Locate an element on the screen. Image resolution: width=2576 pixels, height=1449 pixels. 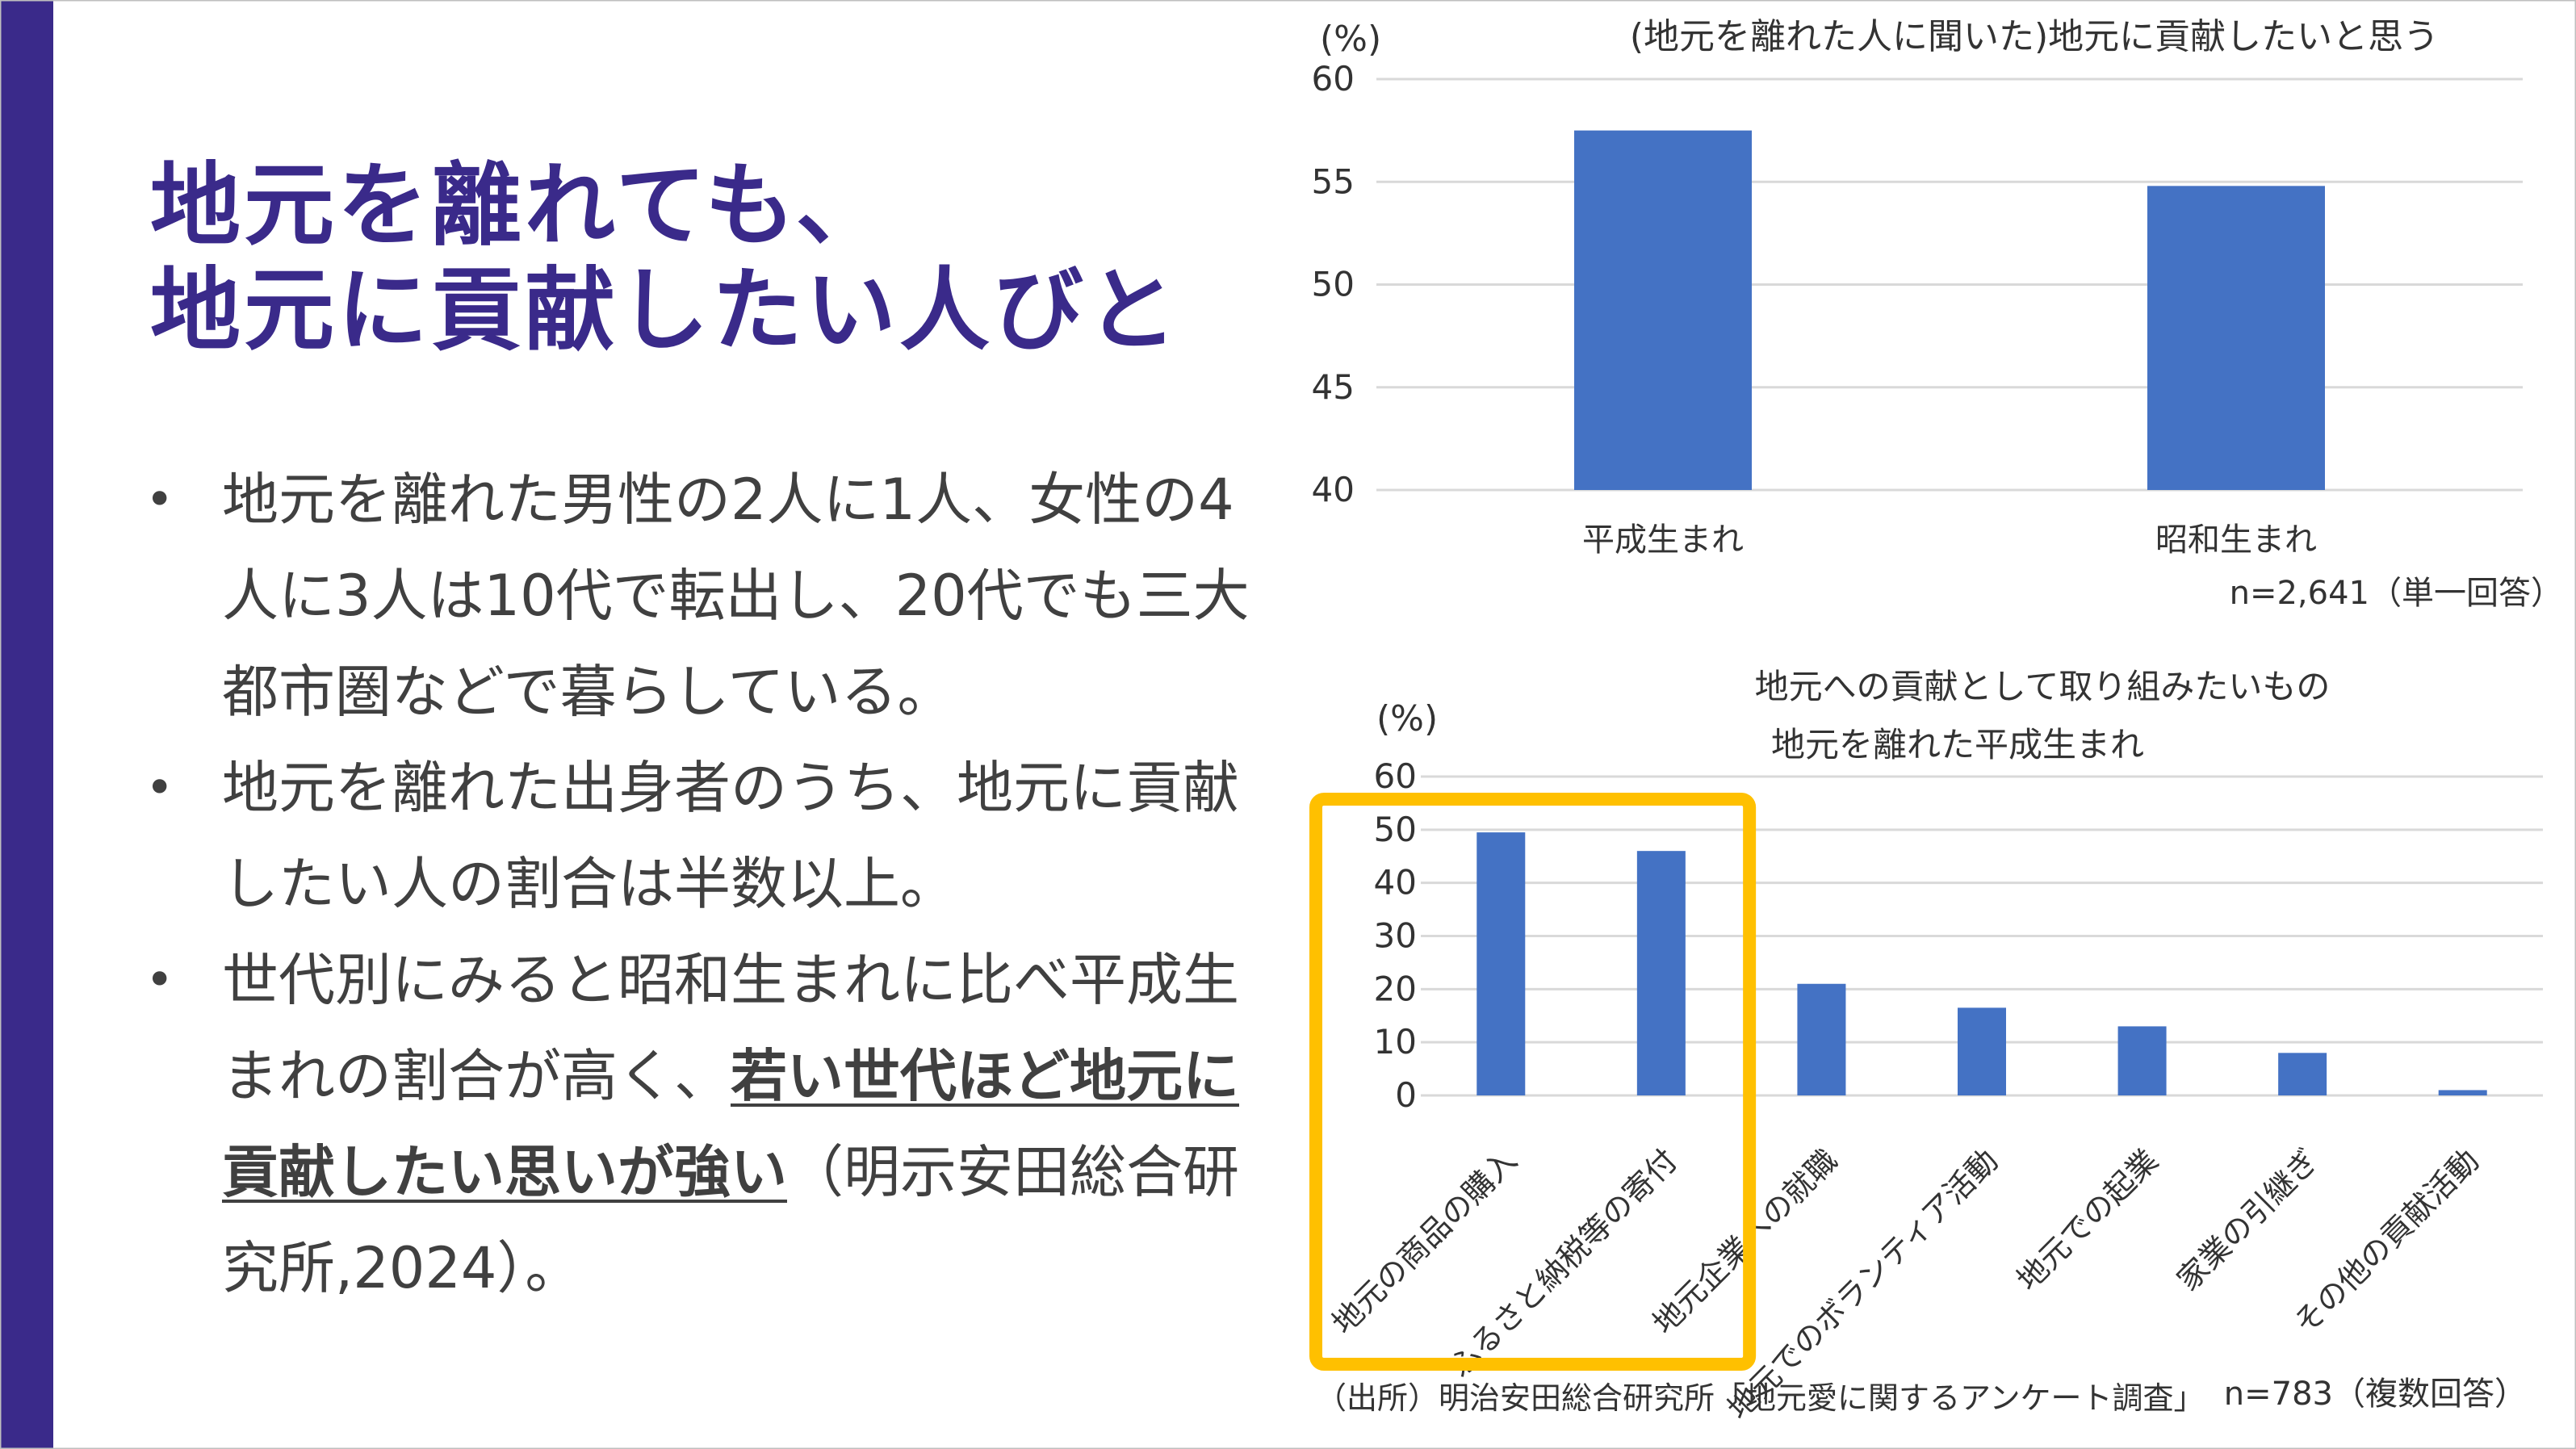
side-accent-bar is located at coordinates (26, 724).